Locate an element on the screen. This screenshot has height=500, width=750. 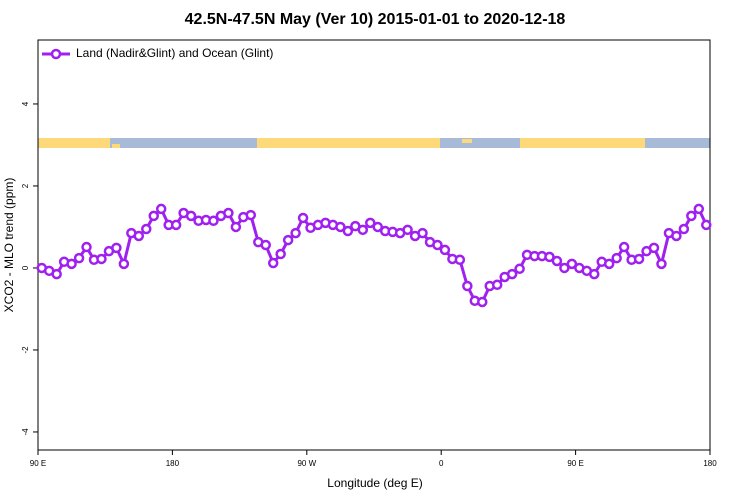
legend: Land (Nadir&Glint) and Ocean (Glint) is located at coordinates (157, 53).